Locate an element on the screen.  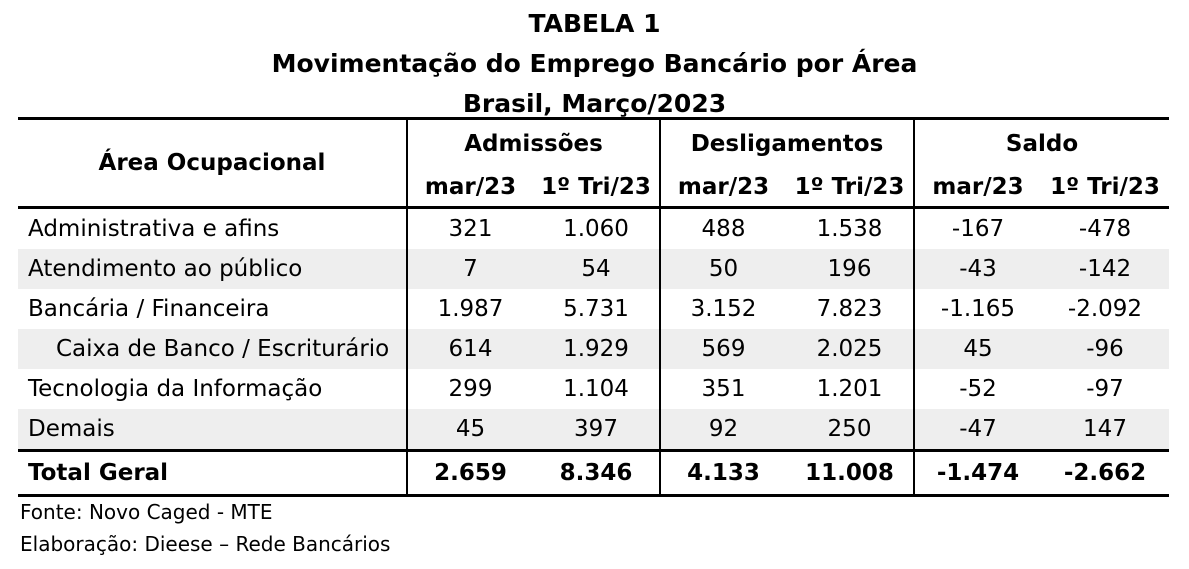
cell-desligamentos-tri: 1.538 is located at coordinates (849, 229).